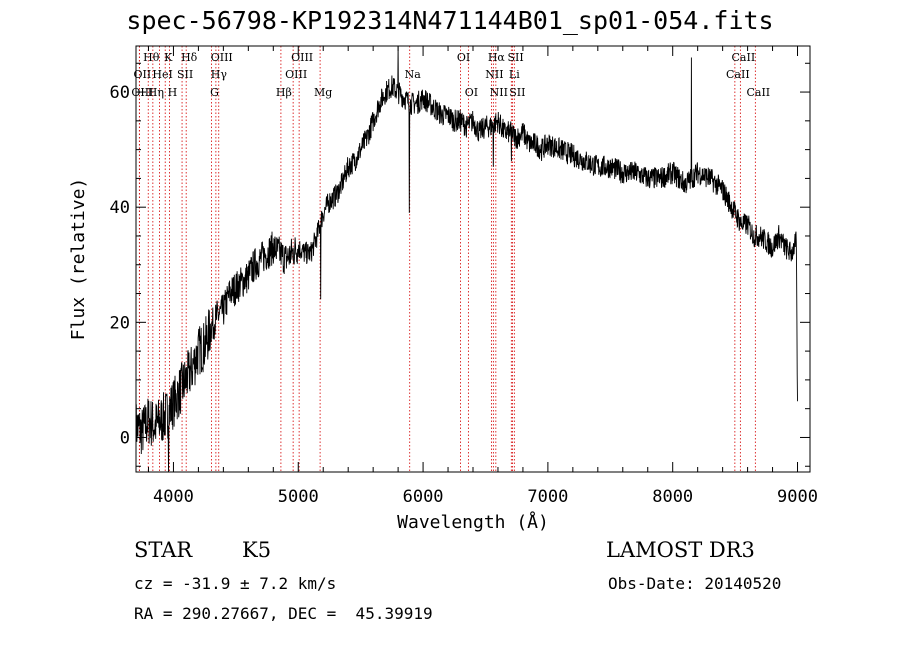 This screenshot has height=649, width=900. Describe the element at coordinates (120, 208) in the screenshot. I see `y-tick-label-40: 40` at that location.